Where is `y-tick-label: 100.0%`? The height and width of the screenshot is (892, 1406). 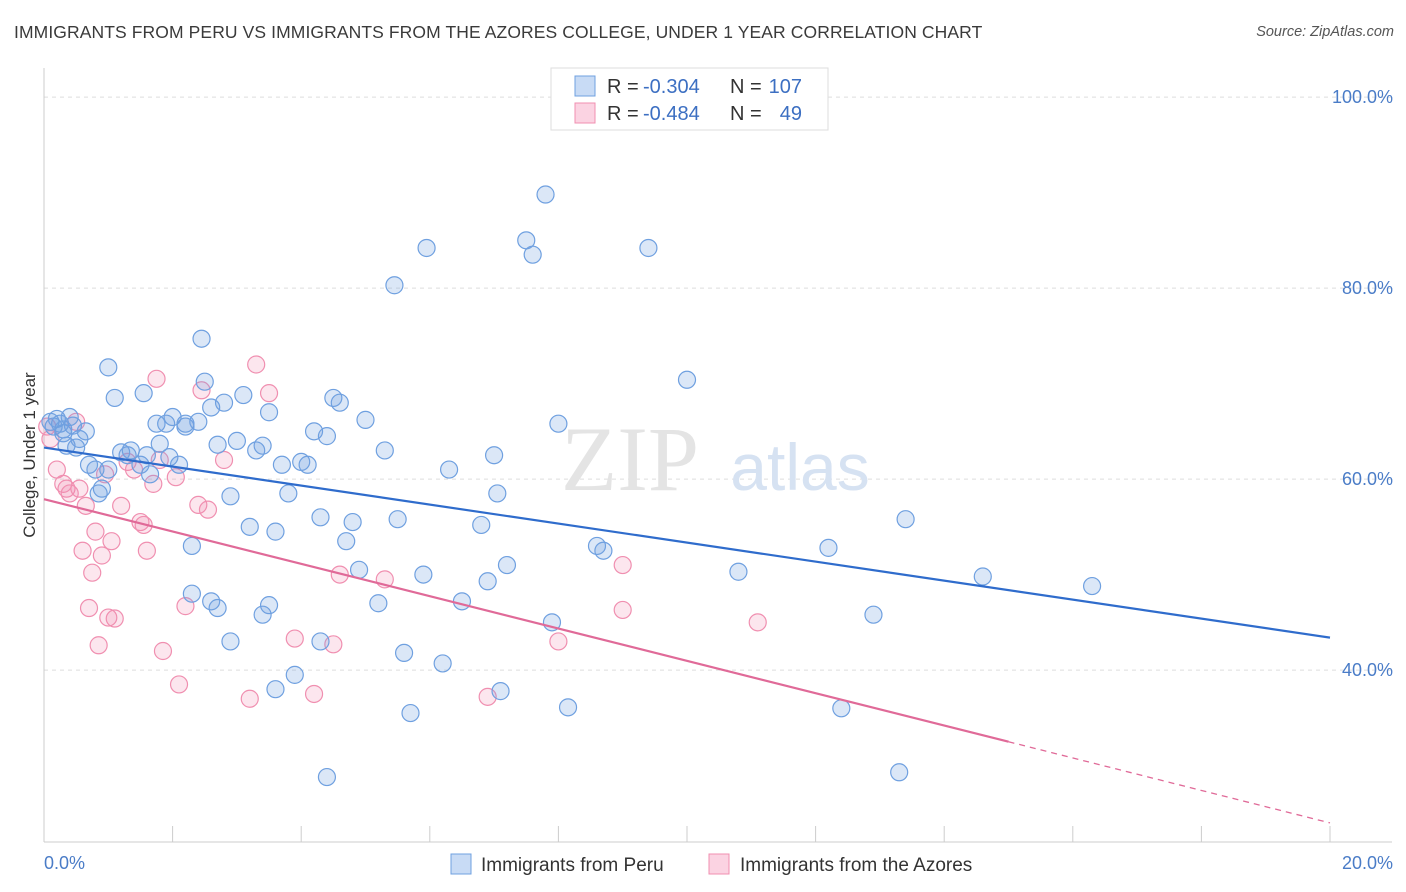
y-tick-label: 100.0% is located at coordinates (1362, 97).